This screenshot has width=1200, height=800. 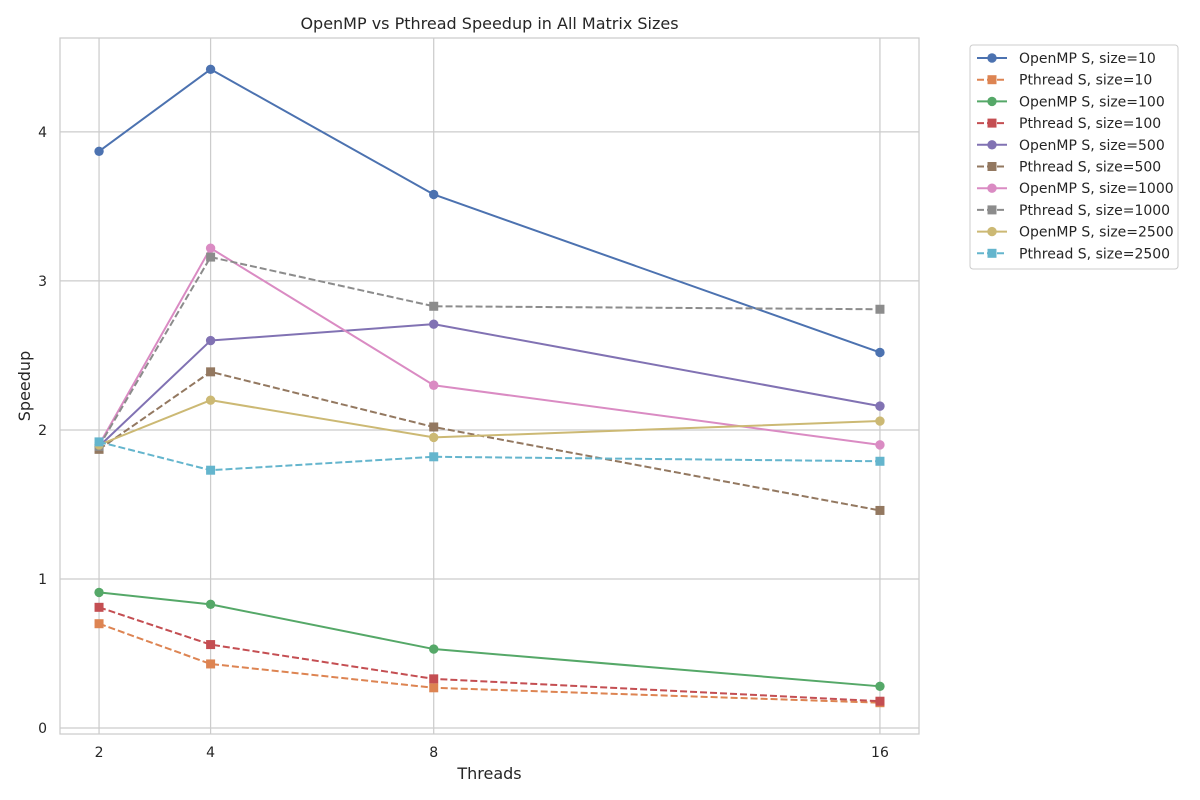 What do you see at coordinates (1090, 124) in the screenshot?
I see `legend-label: Pthread S, size=100` at bounding box center [1090, 124].